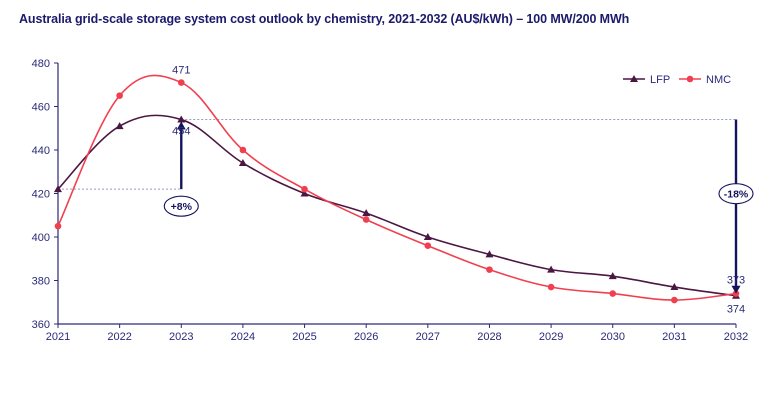 Image resolution: width=781 pixels, height=405 pixels. I want to click on legend: LFP NMC, so click(677, 80).